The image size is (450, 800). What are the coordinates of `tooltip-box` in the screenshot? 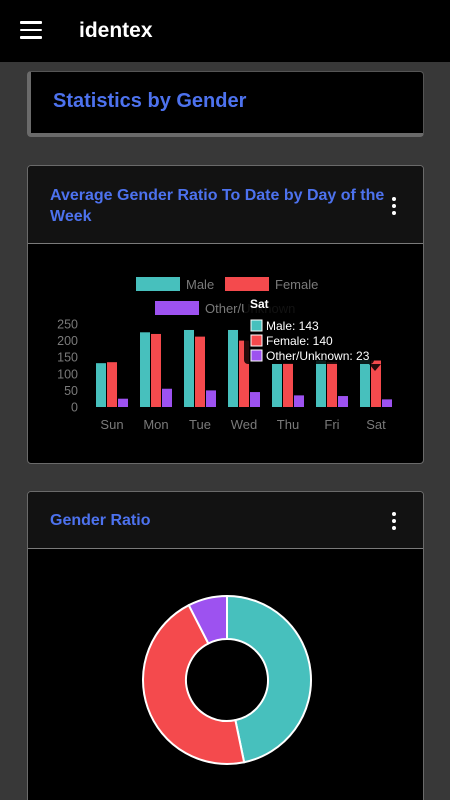 It's located at (309, 329).